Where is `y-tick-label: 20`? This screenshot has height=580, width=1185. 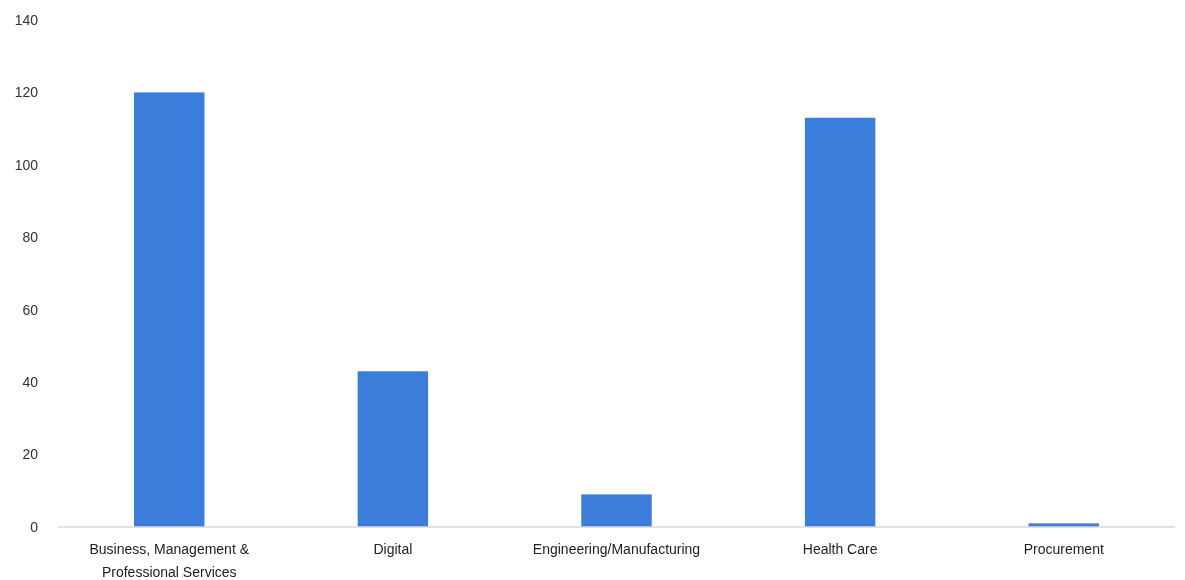 y-tick-label: 20 is located at coordinates (30, 454).